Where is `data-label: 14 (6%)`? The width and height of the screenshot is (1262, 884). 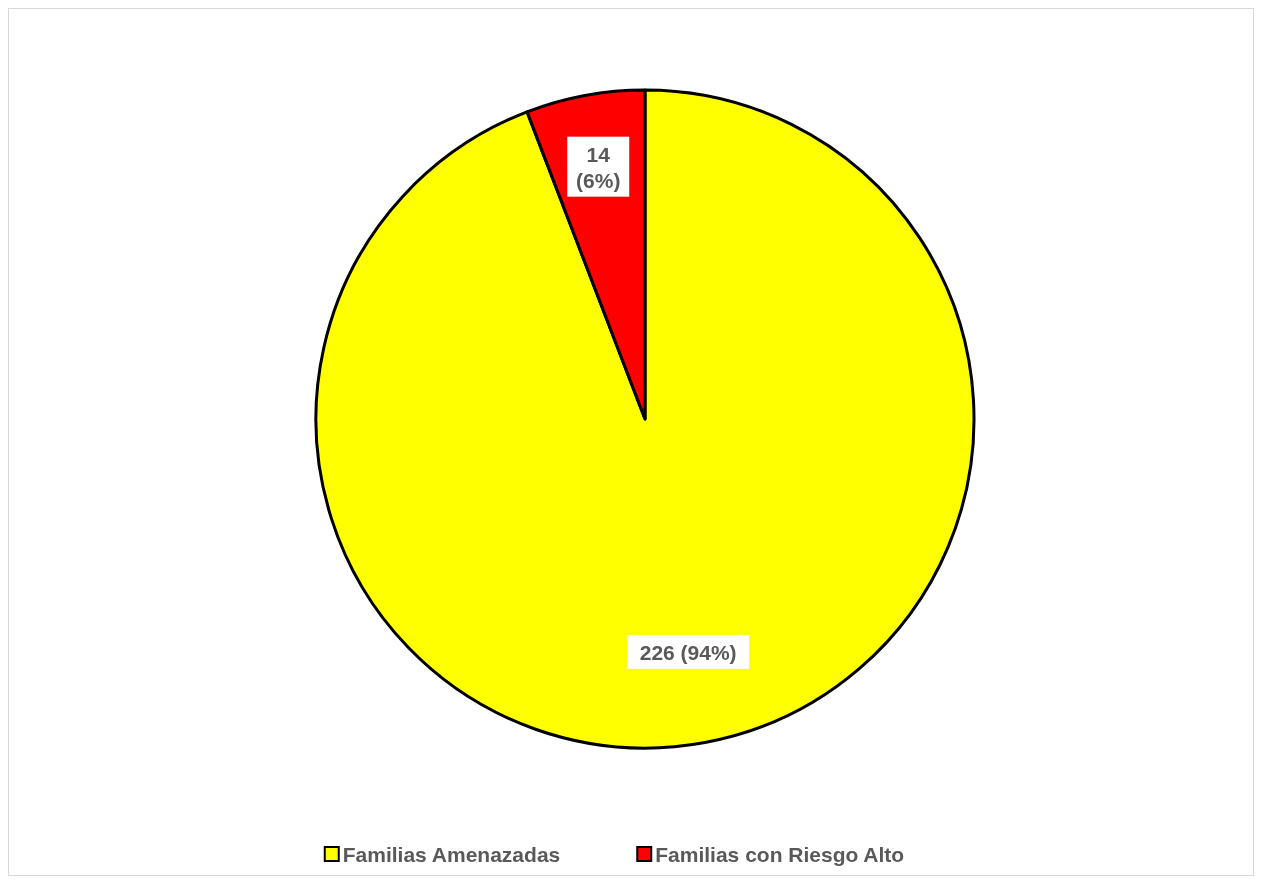
data-label: 14 (6%) is located at coordinates (598, 167).